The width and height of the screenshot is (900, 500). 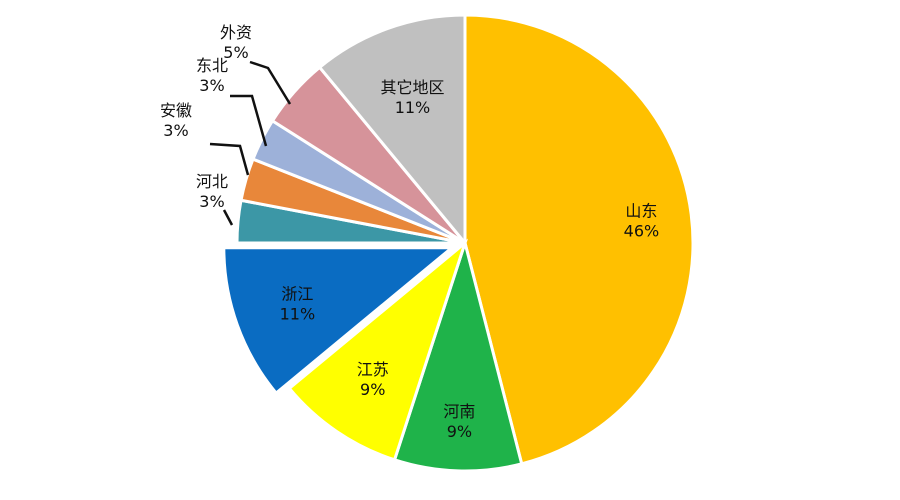 I want to click on slice-category-label: 浙江, so click(x=297, y=293).